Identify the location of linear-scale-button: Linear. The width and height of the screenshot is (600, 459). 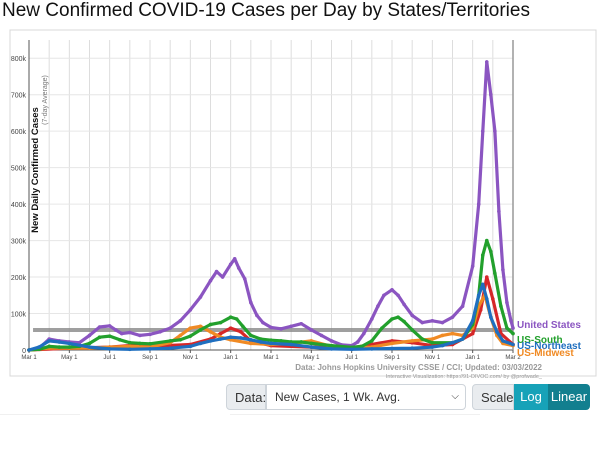
(569, 397).